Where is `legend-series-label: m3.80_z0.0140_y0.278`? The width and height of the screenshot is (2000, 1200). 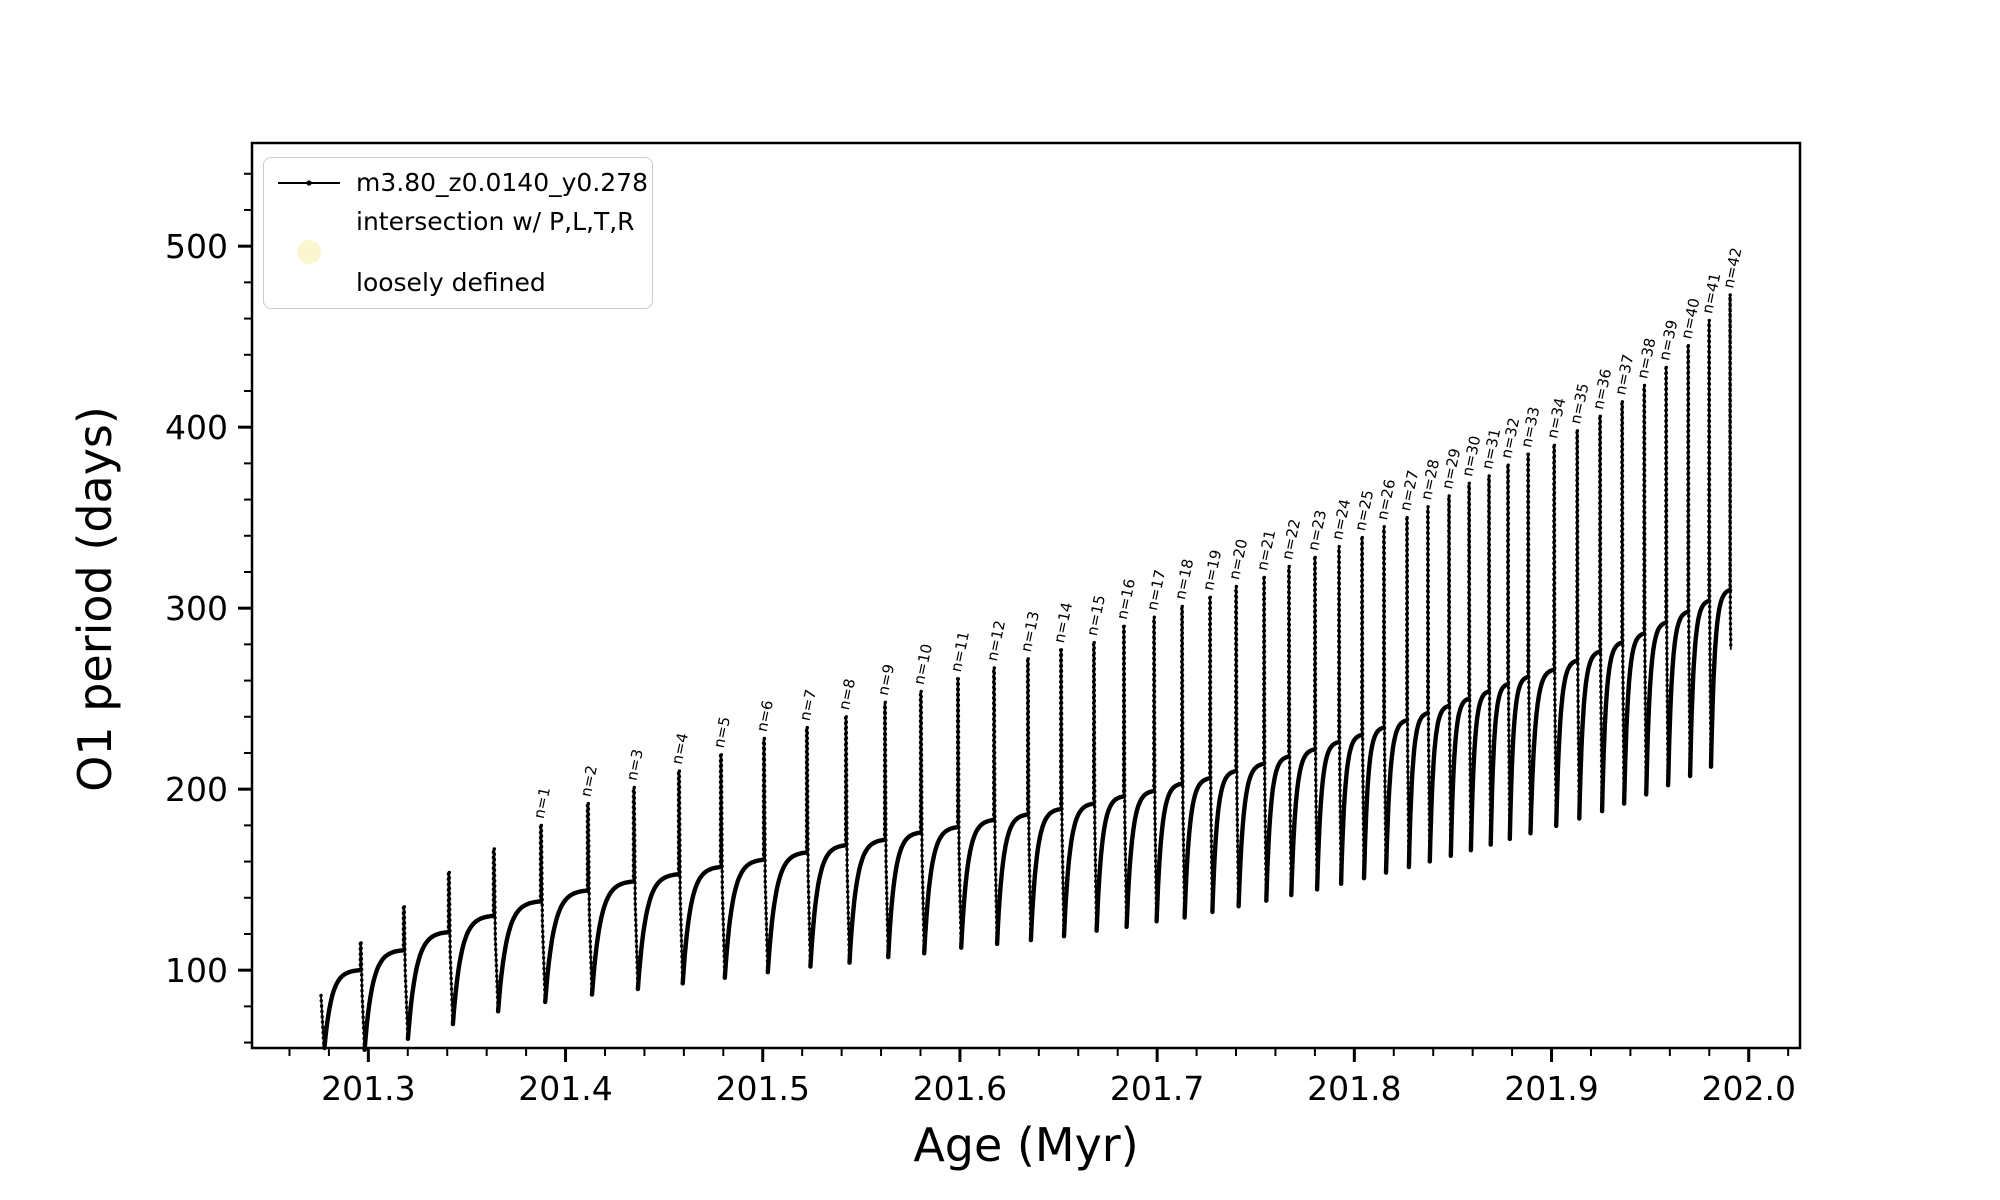
legend-series-label: m3.80_z0.0140_y0.278 is located at coordinates (502, 182).